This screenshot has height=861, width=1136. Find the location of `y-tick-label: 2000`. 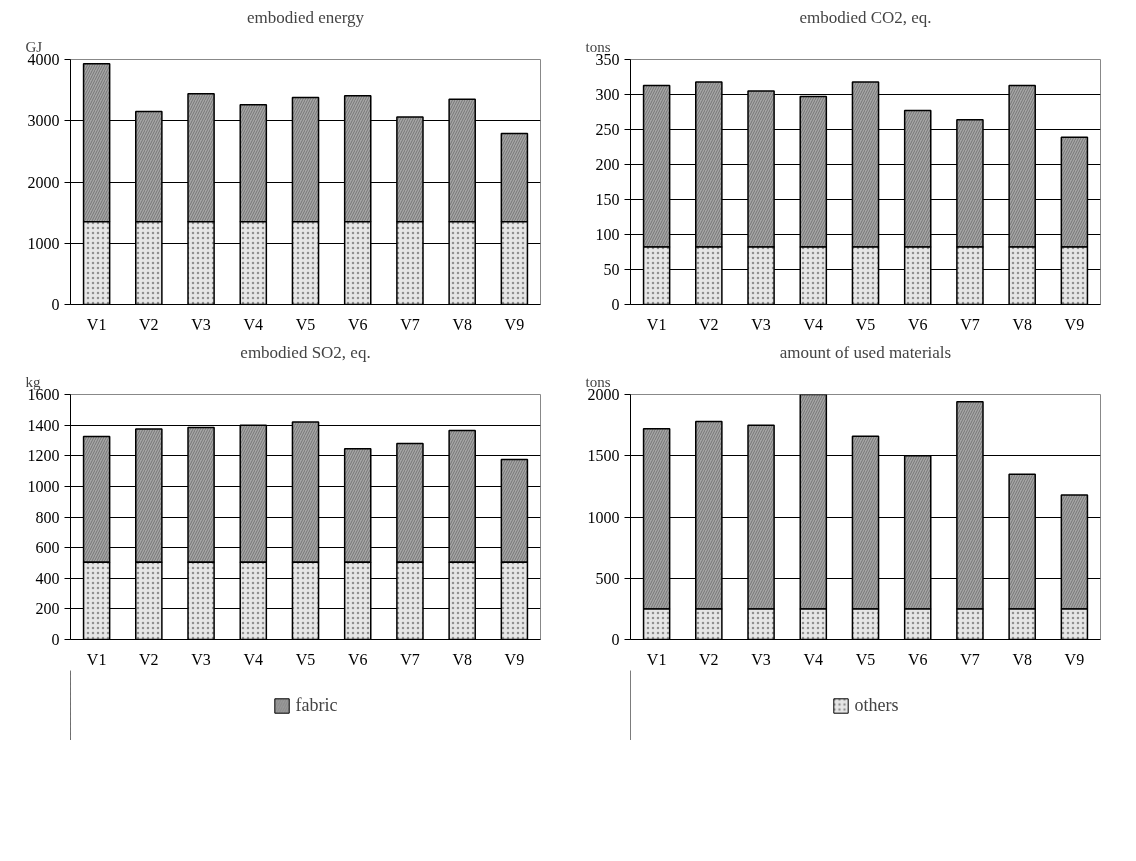

y-tick-label: 2000 is located at coordinates (43, 182).